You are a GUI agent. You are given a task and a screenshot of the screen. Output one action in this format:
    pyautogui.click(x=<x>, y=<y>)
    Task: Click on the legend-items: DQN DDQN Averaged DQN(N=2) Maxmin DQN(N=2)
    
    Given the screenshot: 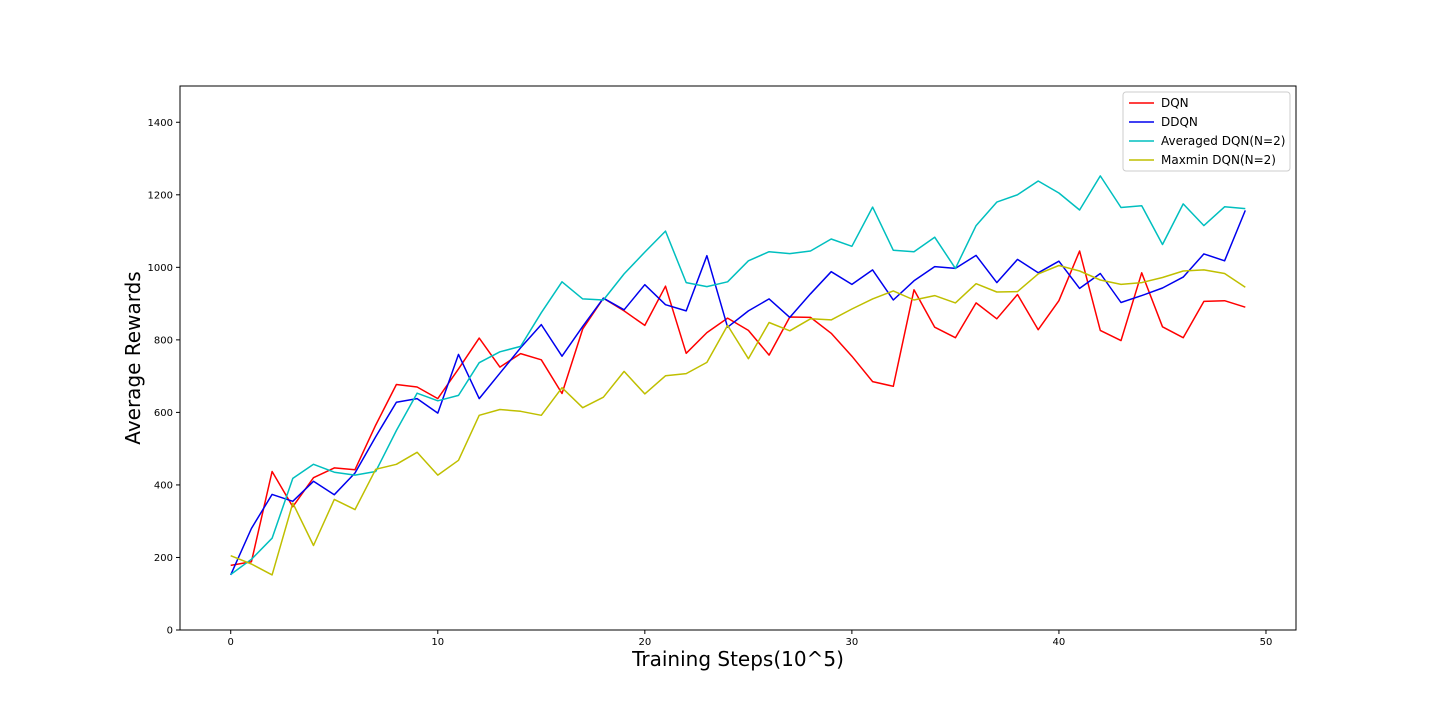 What is the action you would take?
    pyautogui.click(x=1207, y=131)
    